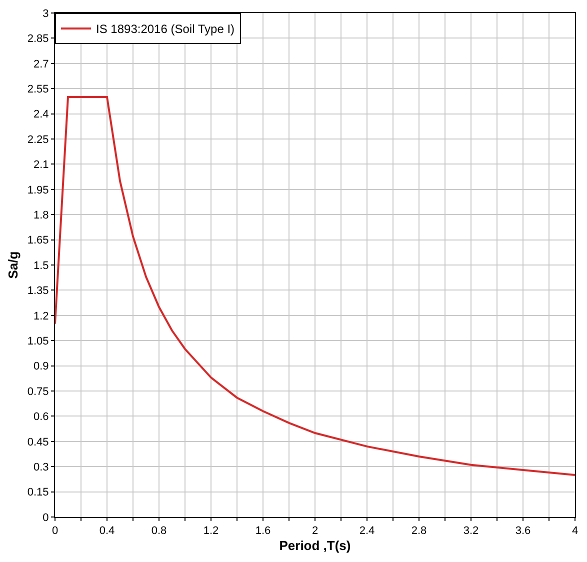 This screenshot has width=587, height=562. I want to click on x-tick-label: 2, so click(315, 531).